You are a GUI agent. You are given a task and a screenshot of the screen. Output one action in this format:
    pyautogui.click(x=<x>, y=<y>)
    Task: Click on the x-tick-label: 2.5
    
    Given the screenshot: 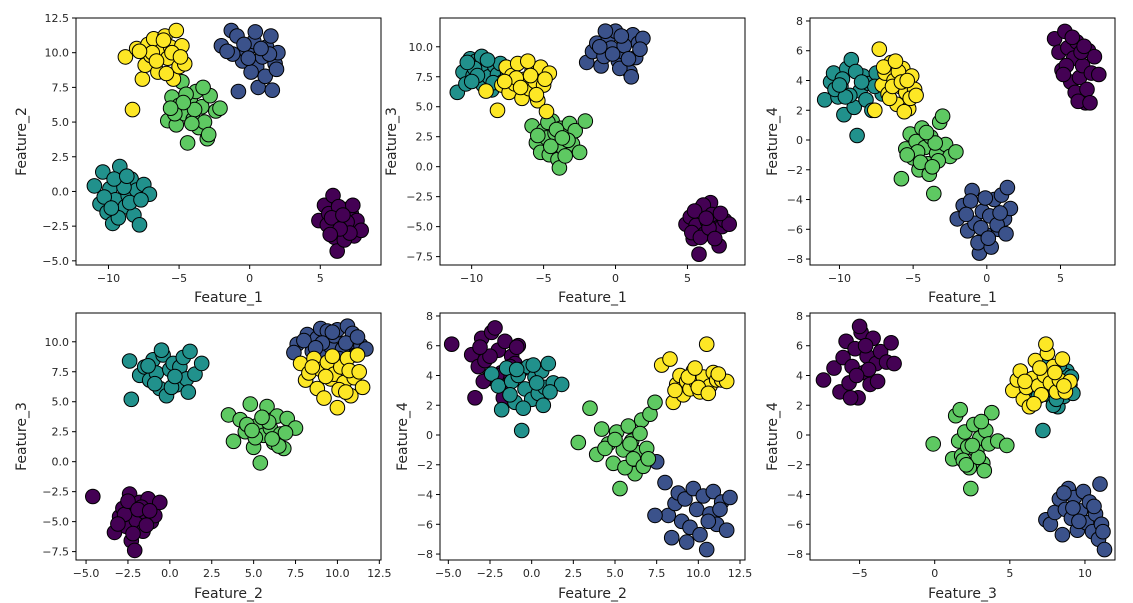 What is the action you would take?
    pyautogui.click(x=574, y=573)
    